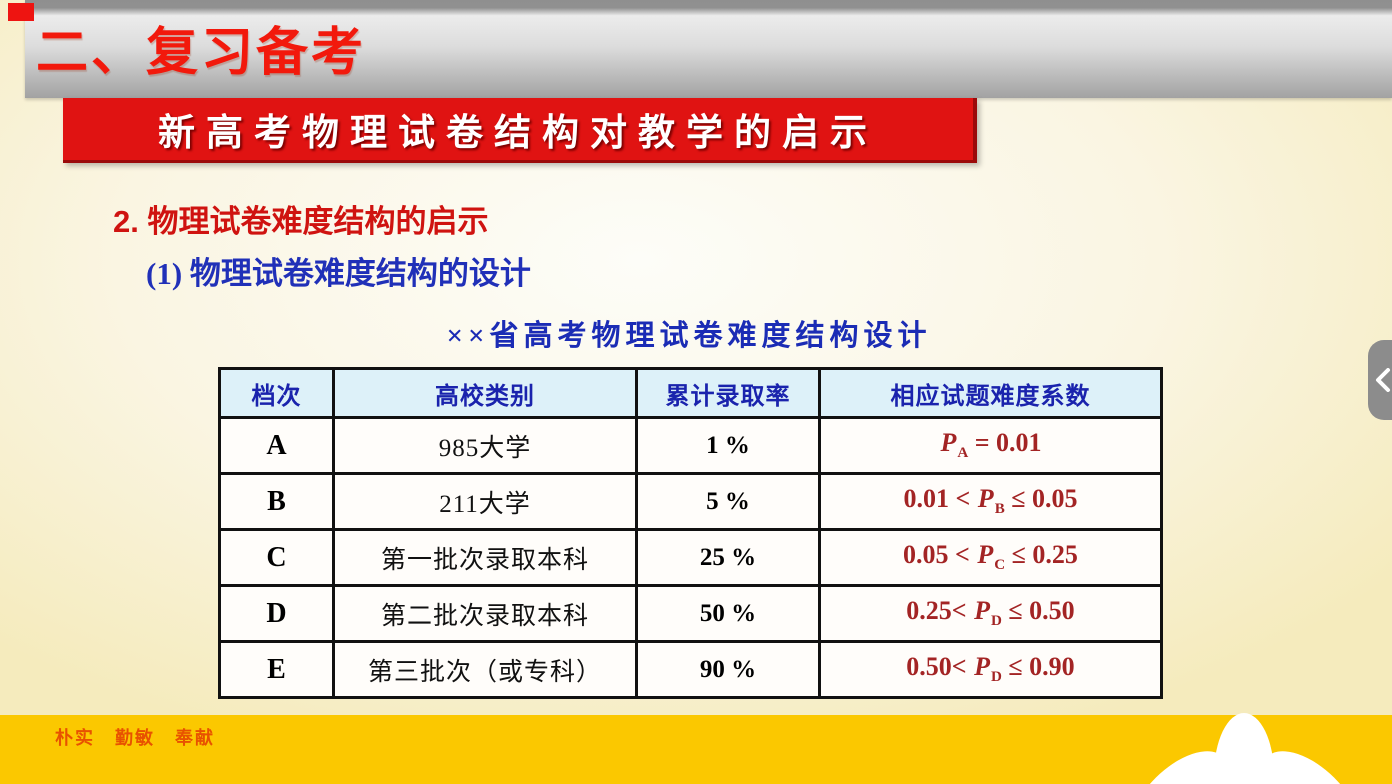 The width and height of the screenshot is (1392, 784). I want to click on cell-diff: PA = 0.01, so click(990, 445).